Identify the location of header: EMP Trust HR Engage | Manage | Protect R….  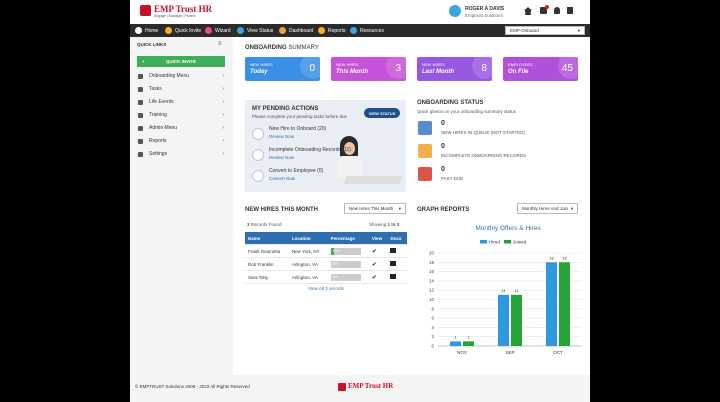
(360, 12).